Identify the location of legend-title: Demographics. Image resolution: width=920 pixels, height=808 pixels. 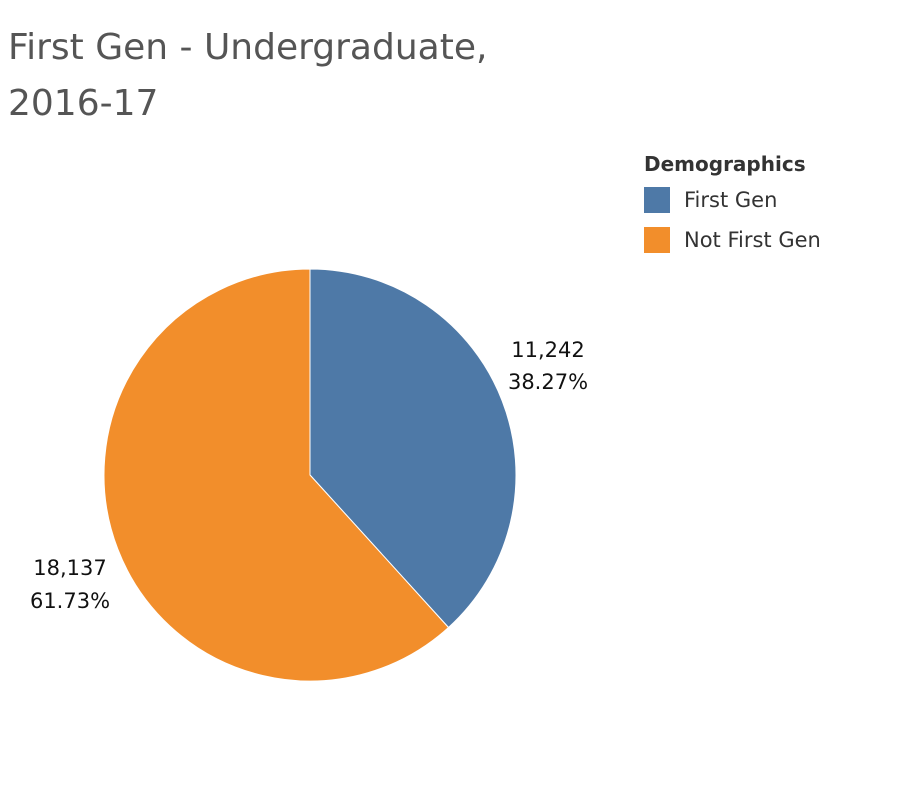
(725, 164).